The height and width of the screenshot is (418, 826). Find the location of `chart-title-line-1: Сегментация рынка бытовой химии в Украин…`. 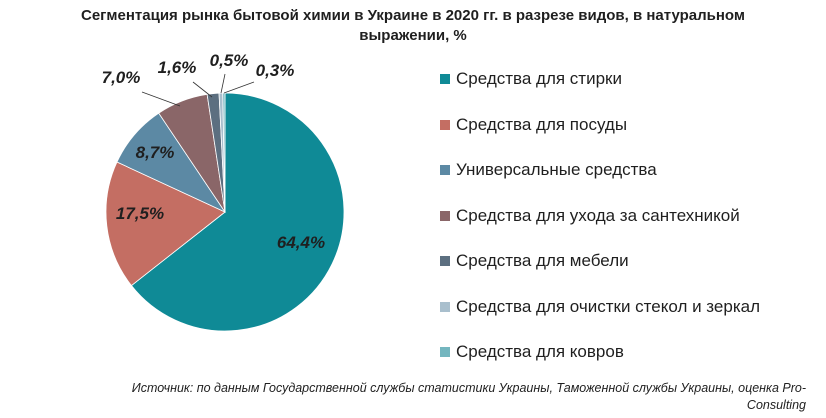

chart-title-line-1: Сегментация рынка бытовой химии в Украин… is located at coordinates (413, 15).